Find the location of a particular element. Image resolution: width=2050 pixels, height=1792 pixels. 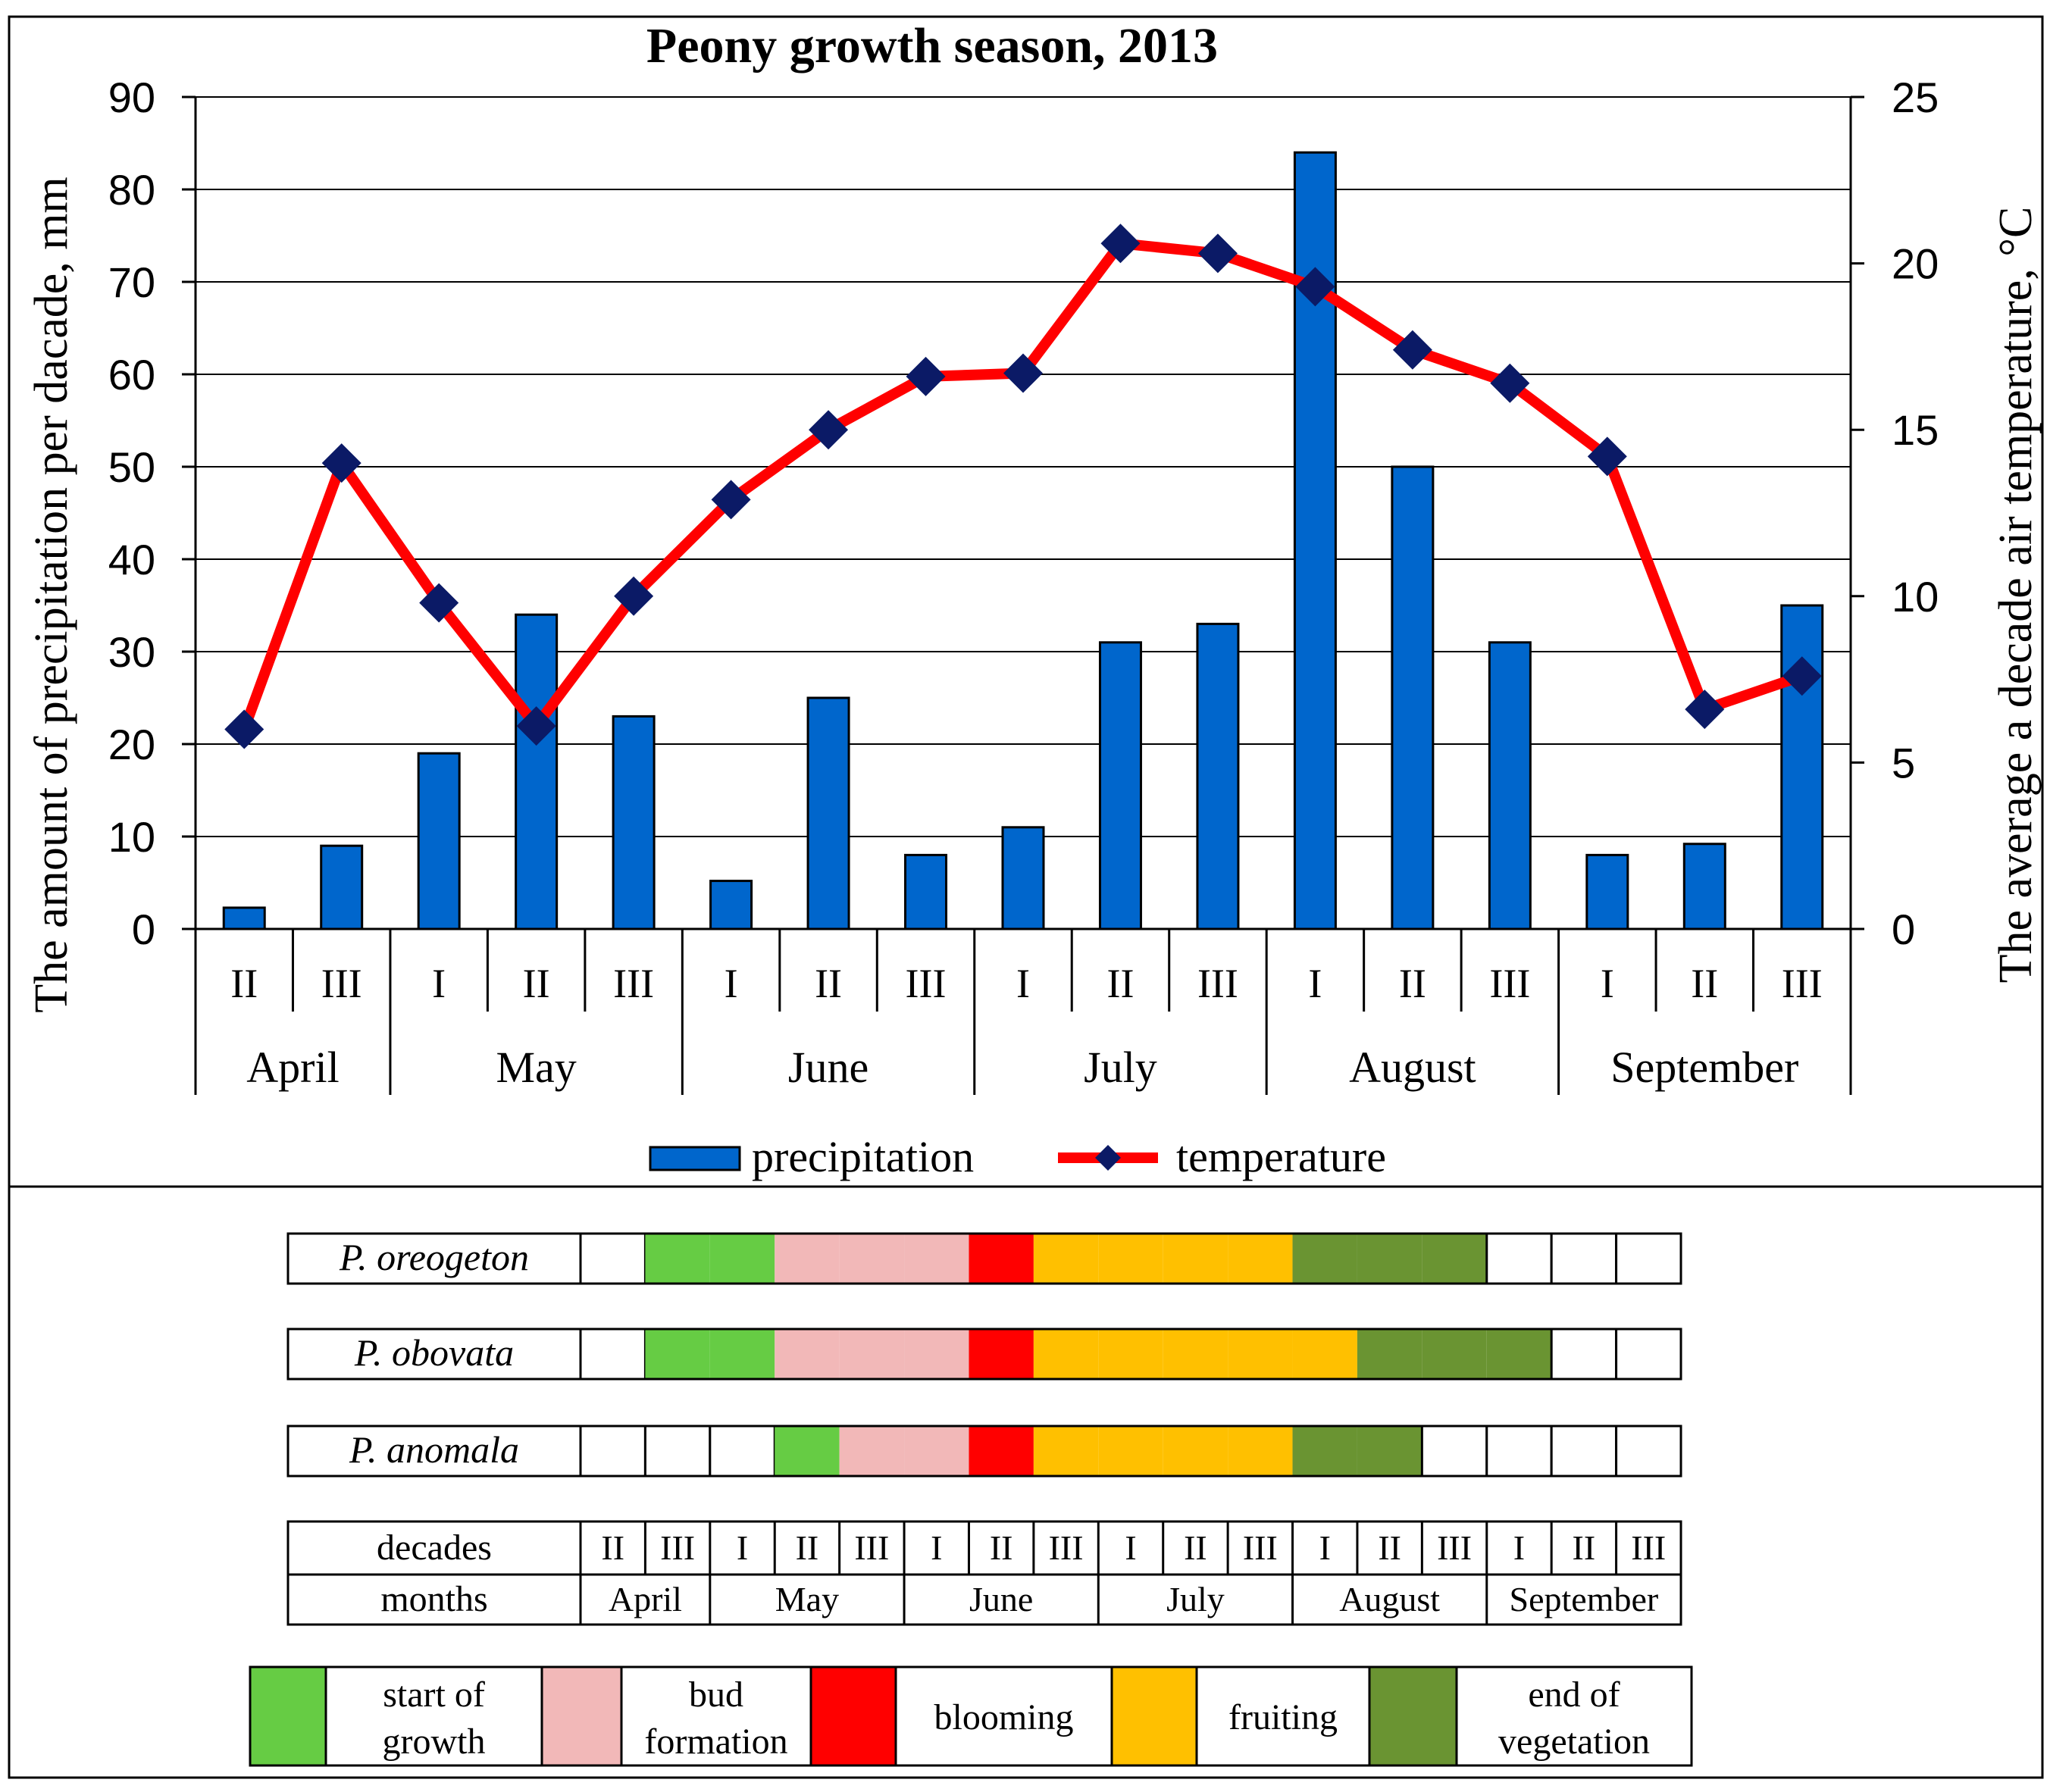

y-left-tick-label: 10 is located at coordinates (132, 837).